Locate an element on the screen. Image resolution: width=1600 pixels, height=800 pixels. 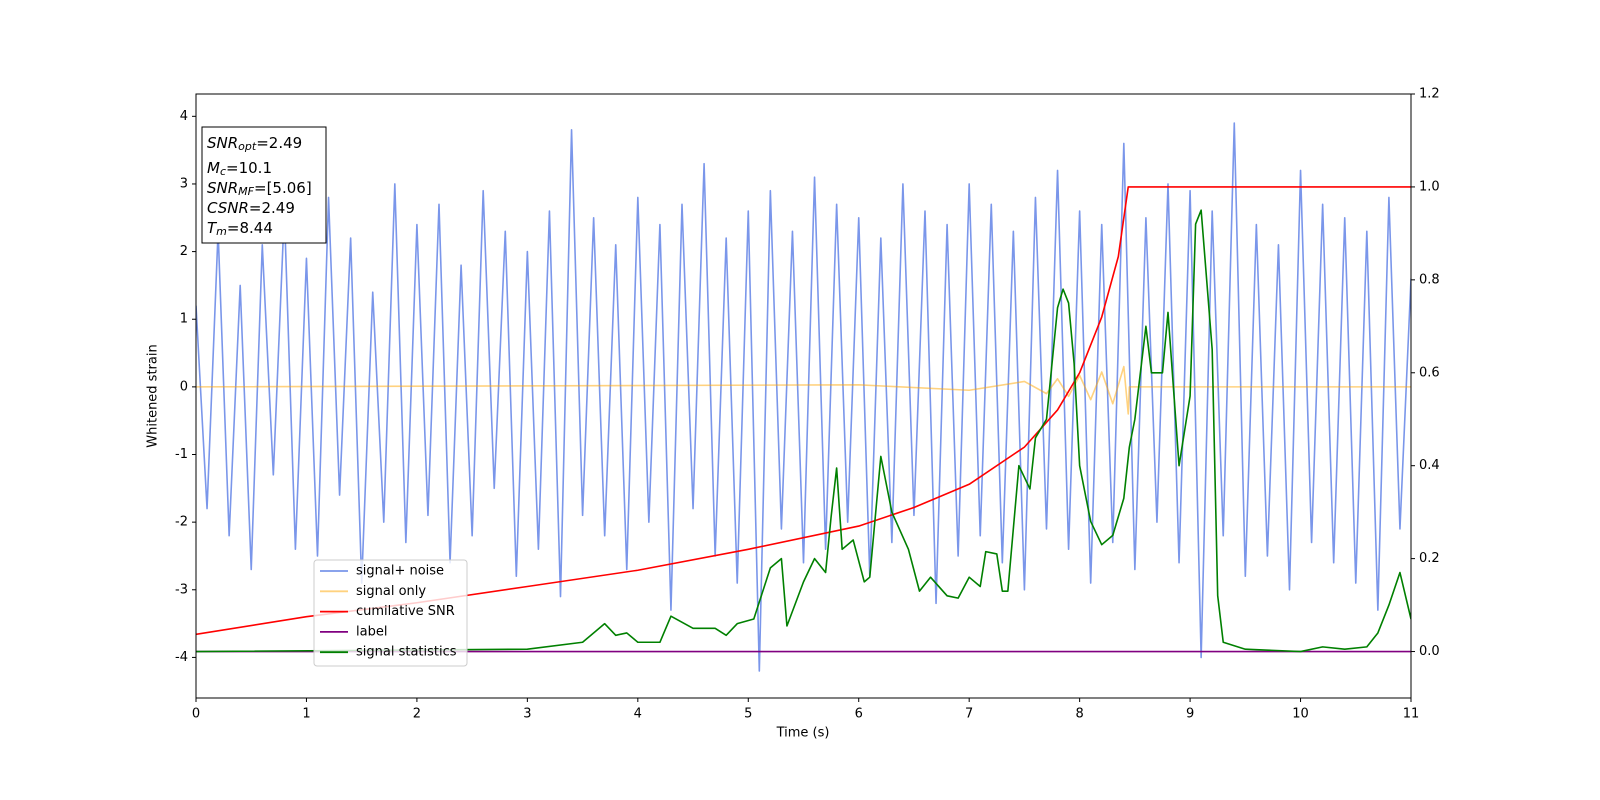
x-tick-label: 10 is located at coordinates (1300, 714).